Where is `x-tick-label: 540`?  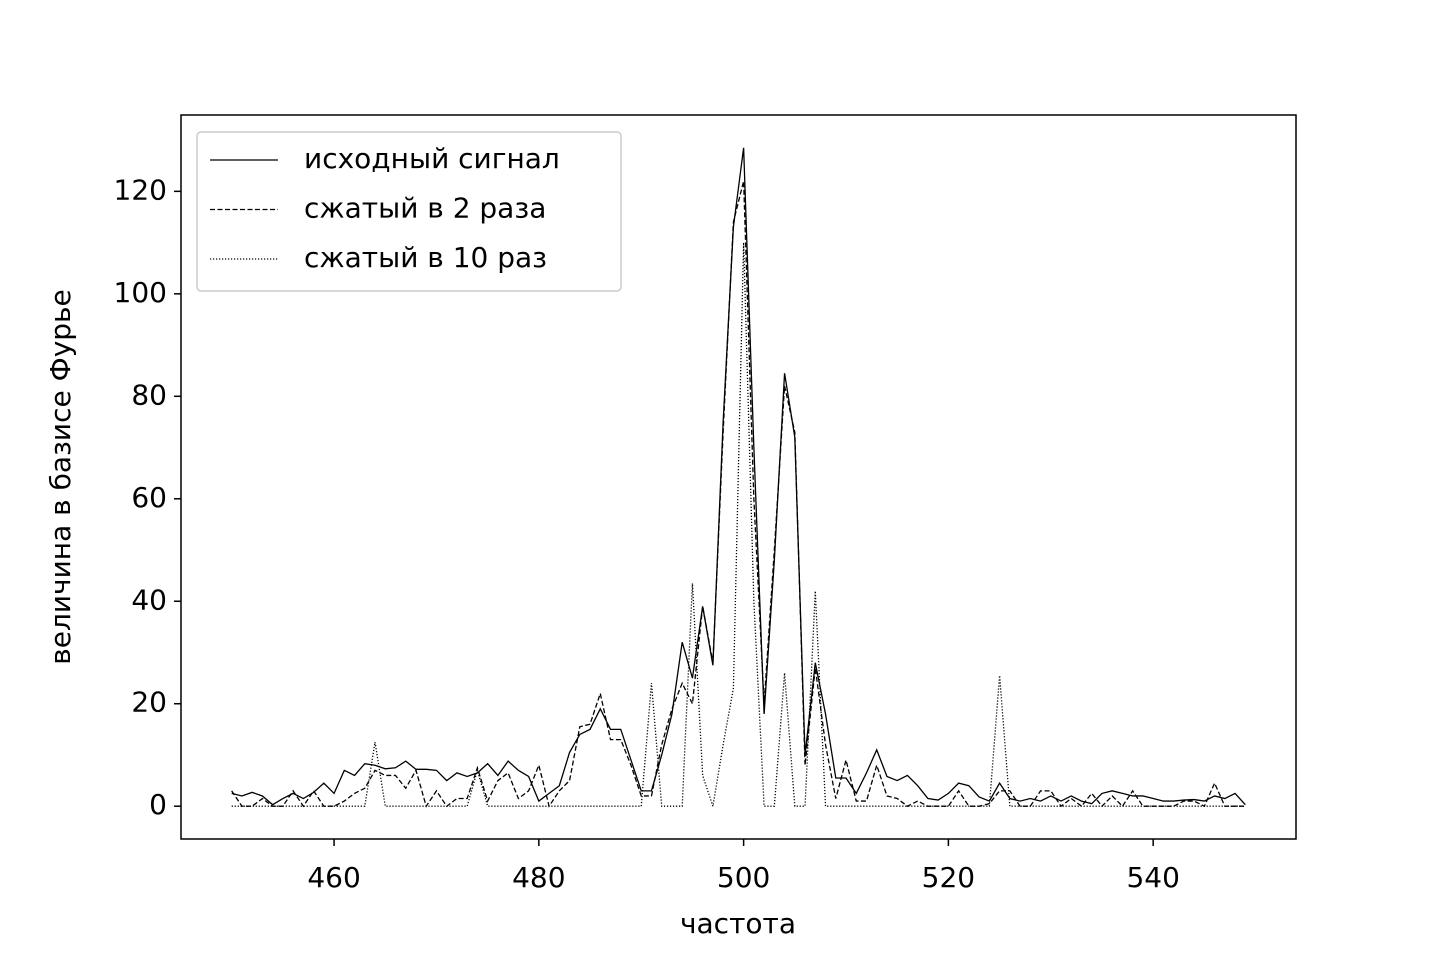 x-tick-label: 540 is located at coordinates (1152, 877).